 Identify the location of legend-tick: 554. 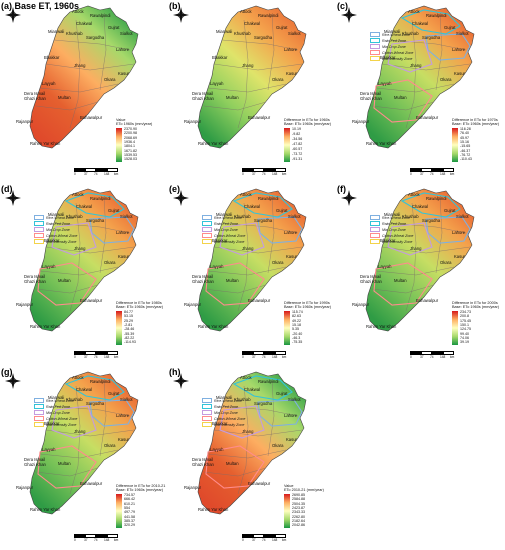
(127, 507).